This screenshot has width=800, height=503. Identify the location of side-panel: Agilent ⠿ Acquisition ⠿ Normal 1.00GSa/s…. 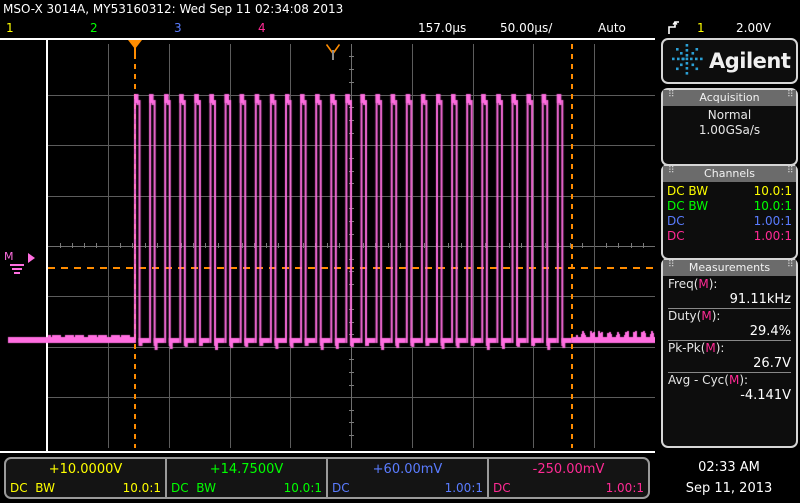
(728, 245).